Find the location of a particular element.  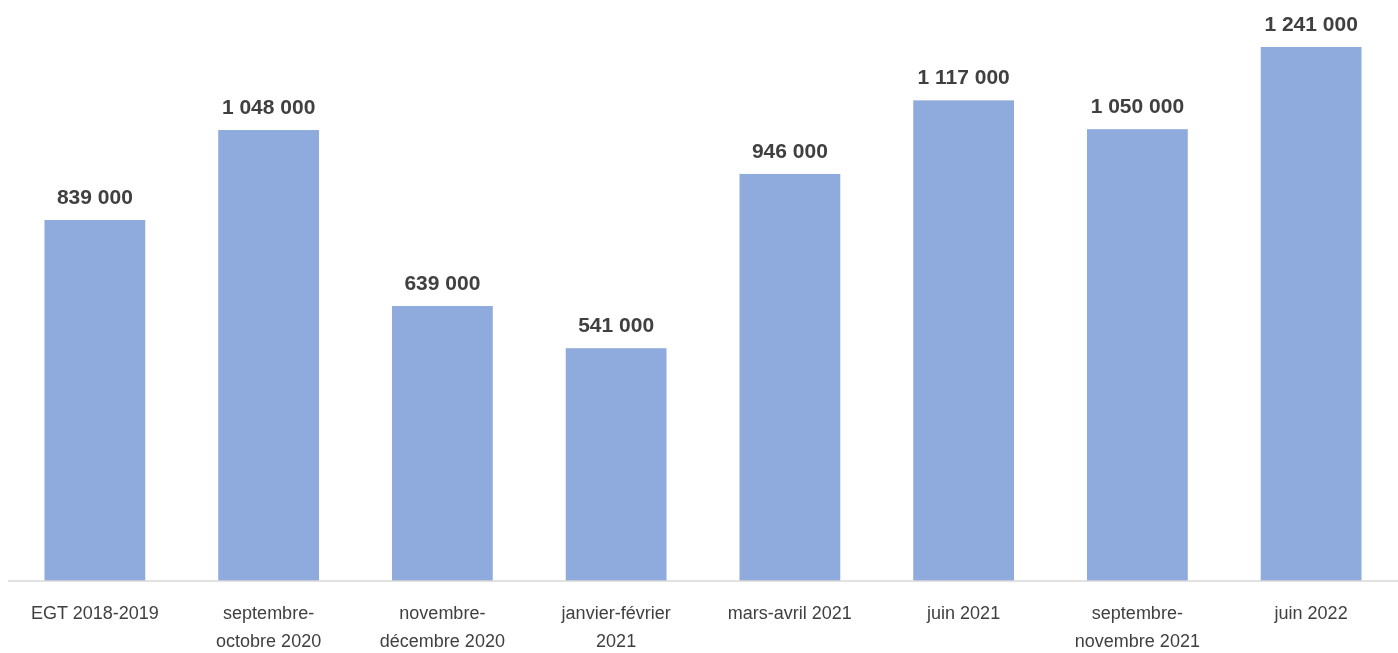

data-label: 1 050 000 is located at coordinates (1137, 106).